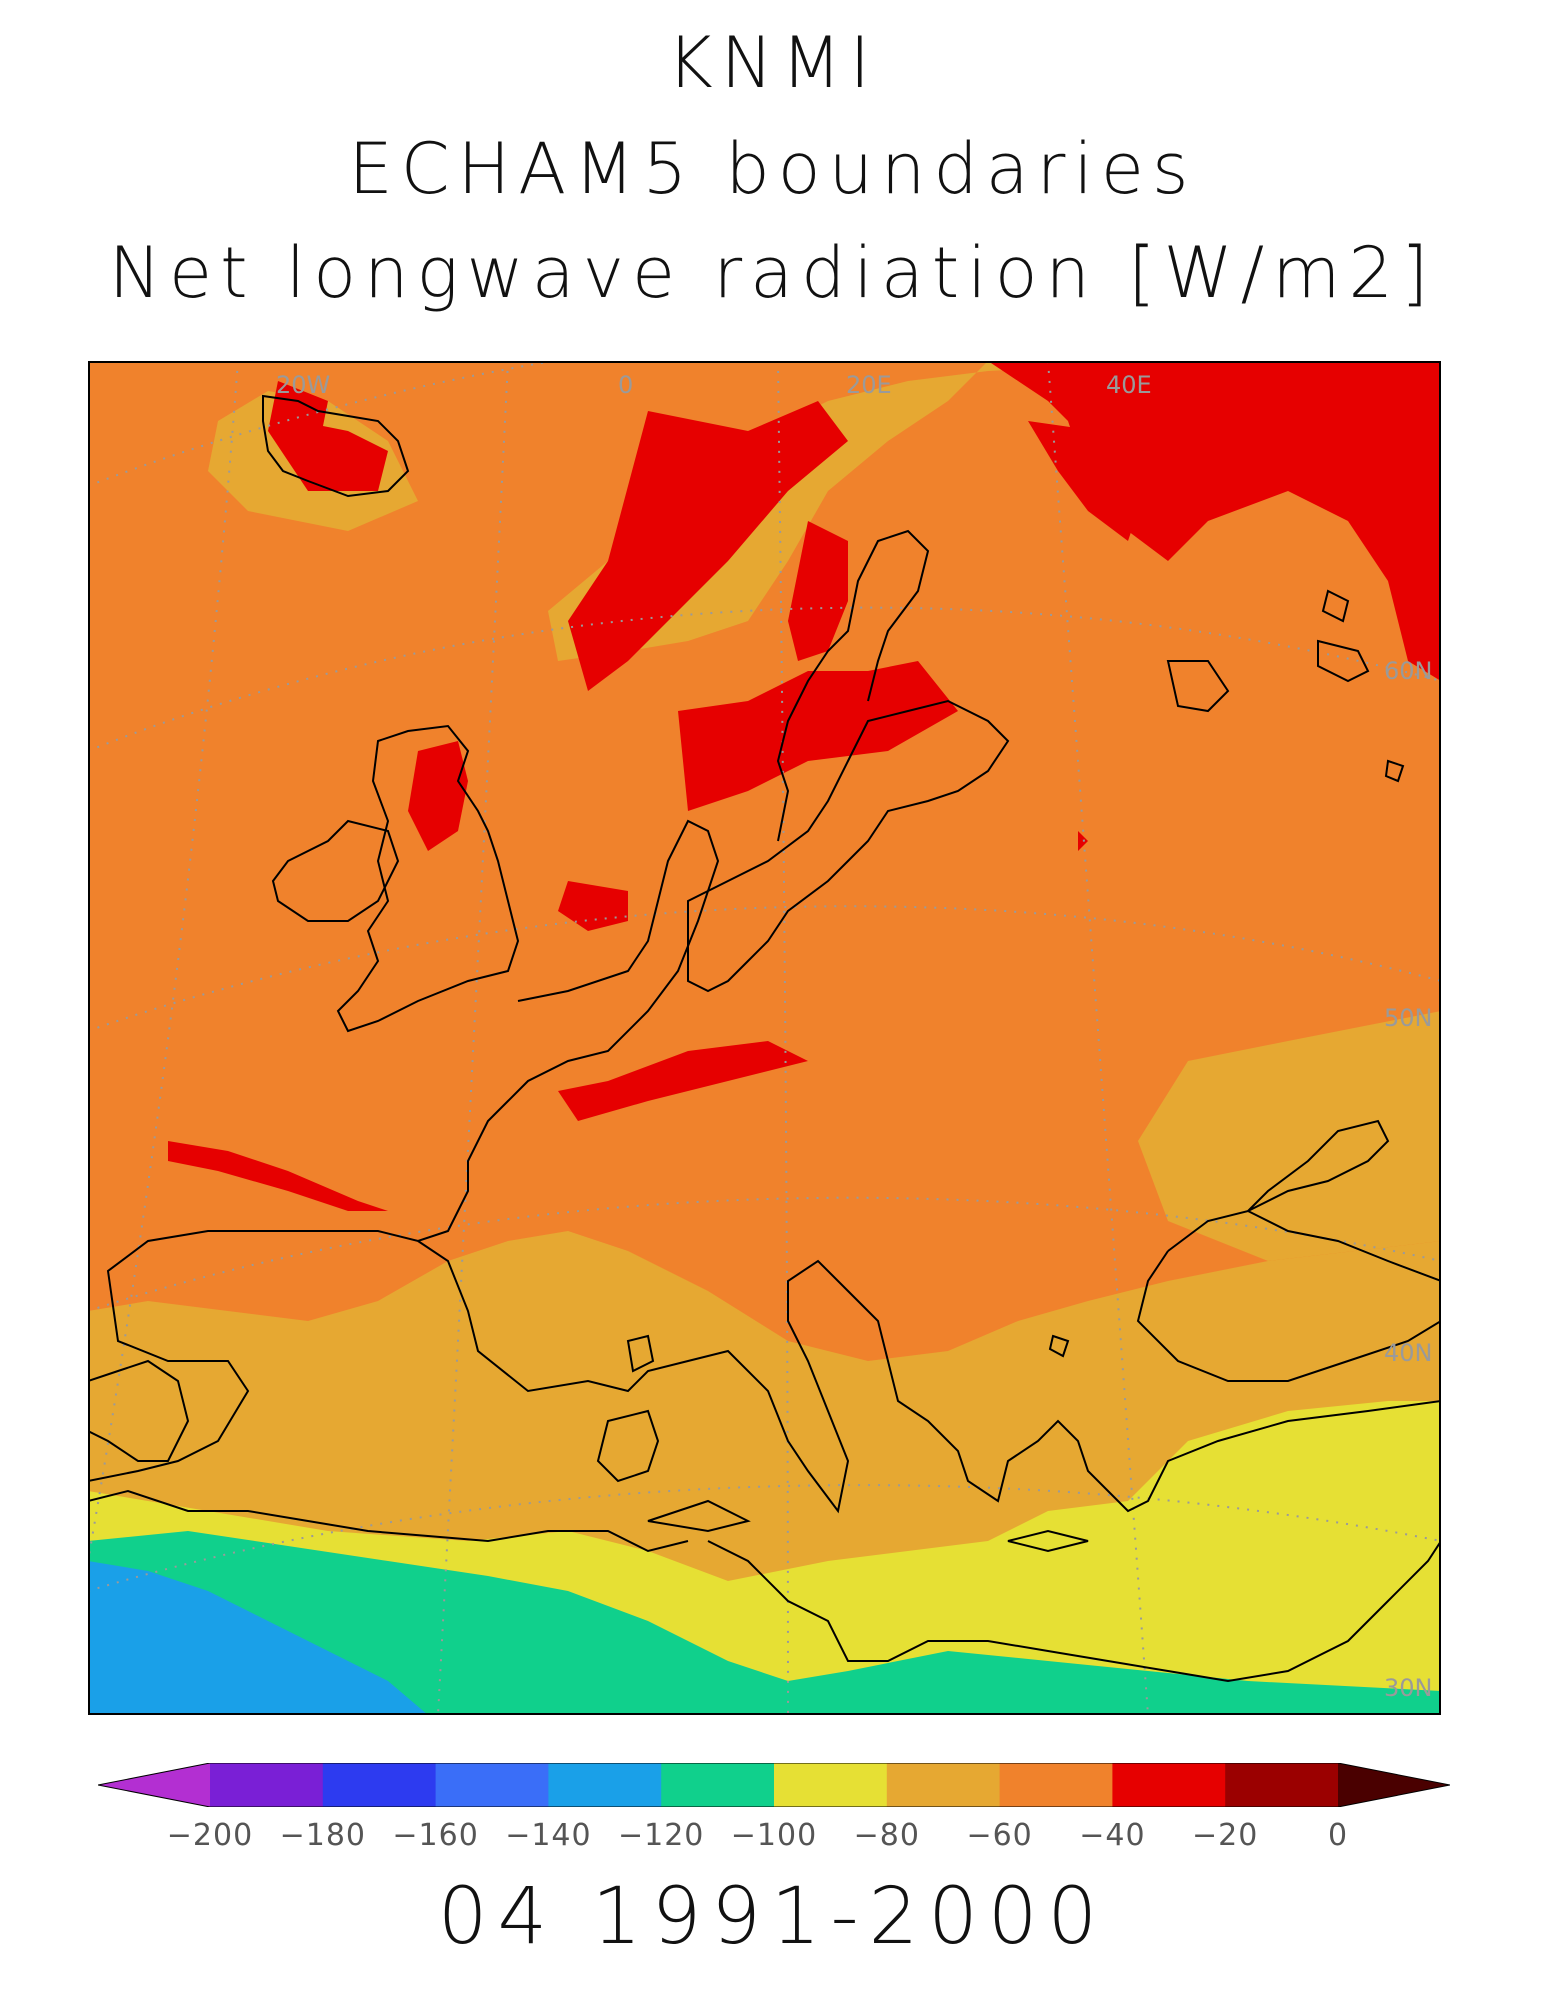 This screenshot has width=1545, height=2000. I want to click on colorbar, so click(774, 1785).